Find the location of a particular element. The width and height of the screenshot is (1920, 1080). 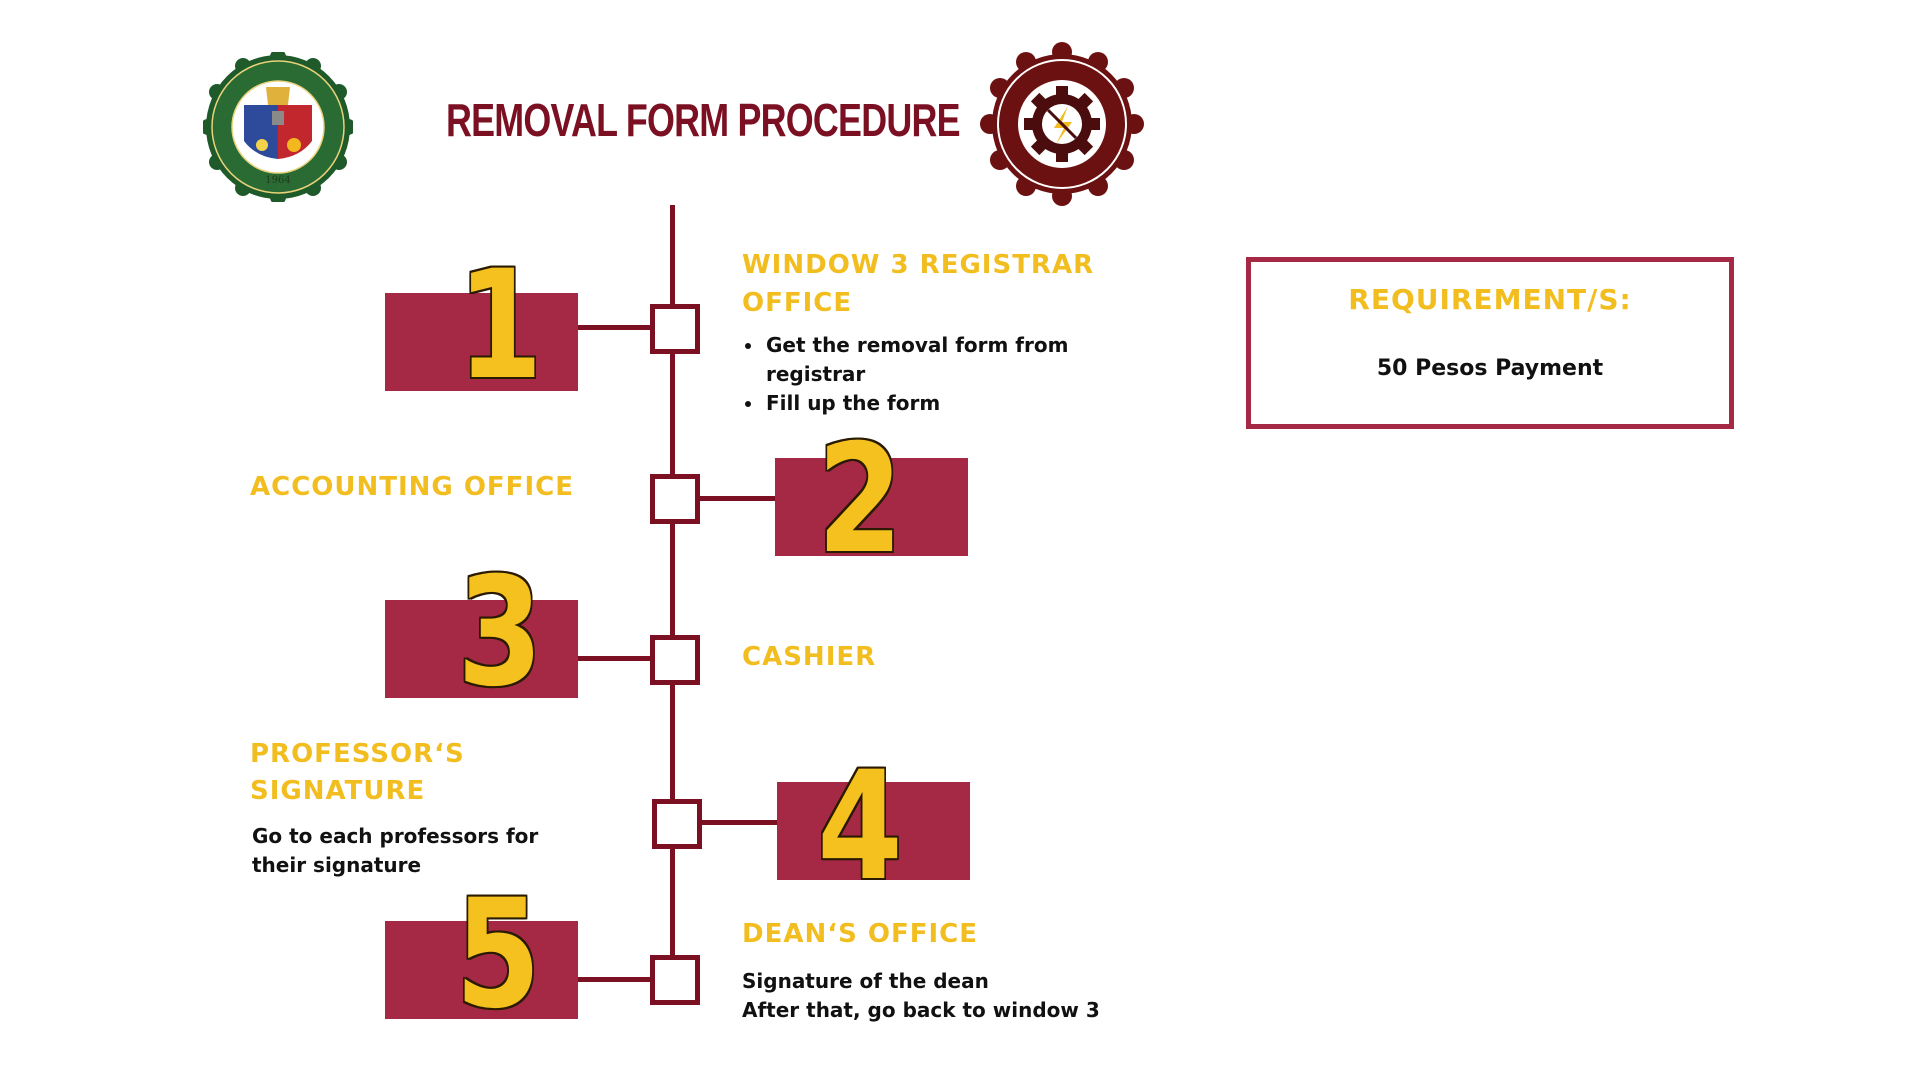

step-3-node is located at coordinates (675, 660).